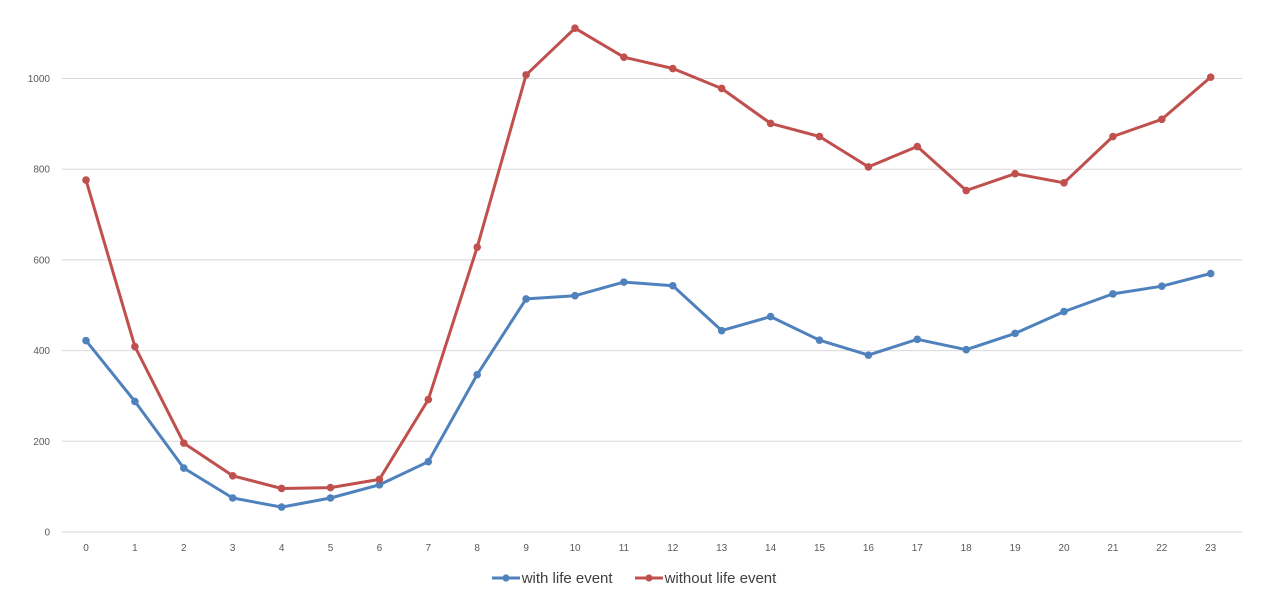 The image size is (1268, 605). I want to click on x-tick-label: 10, so click(575, 548).